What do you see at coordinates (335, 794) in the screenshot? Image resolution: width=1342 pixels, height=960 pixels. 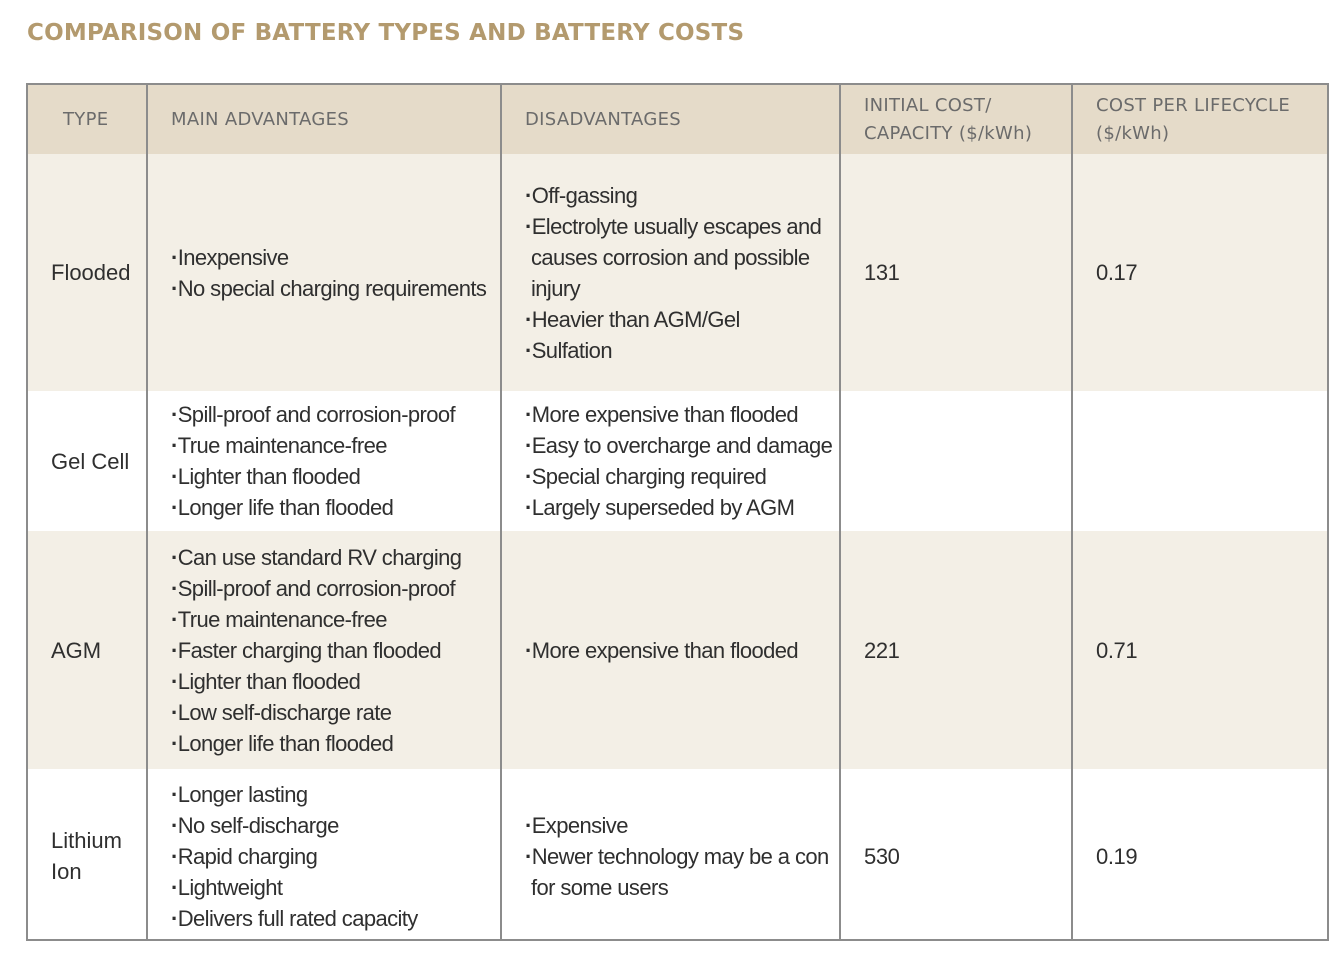 I see `list-item: Longer lasting` at bounding box center [335, 794].